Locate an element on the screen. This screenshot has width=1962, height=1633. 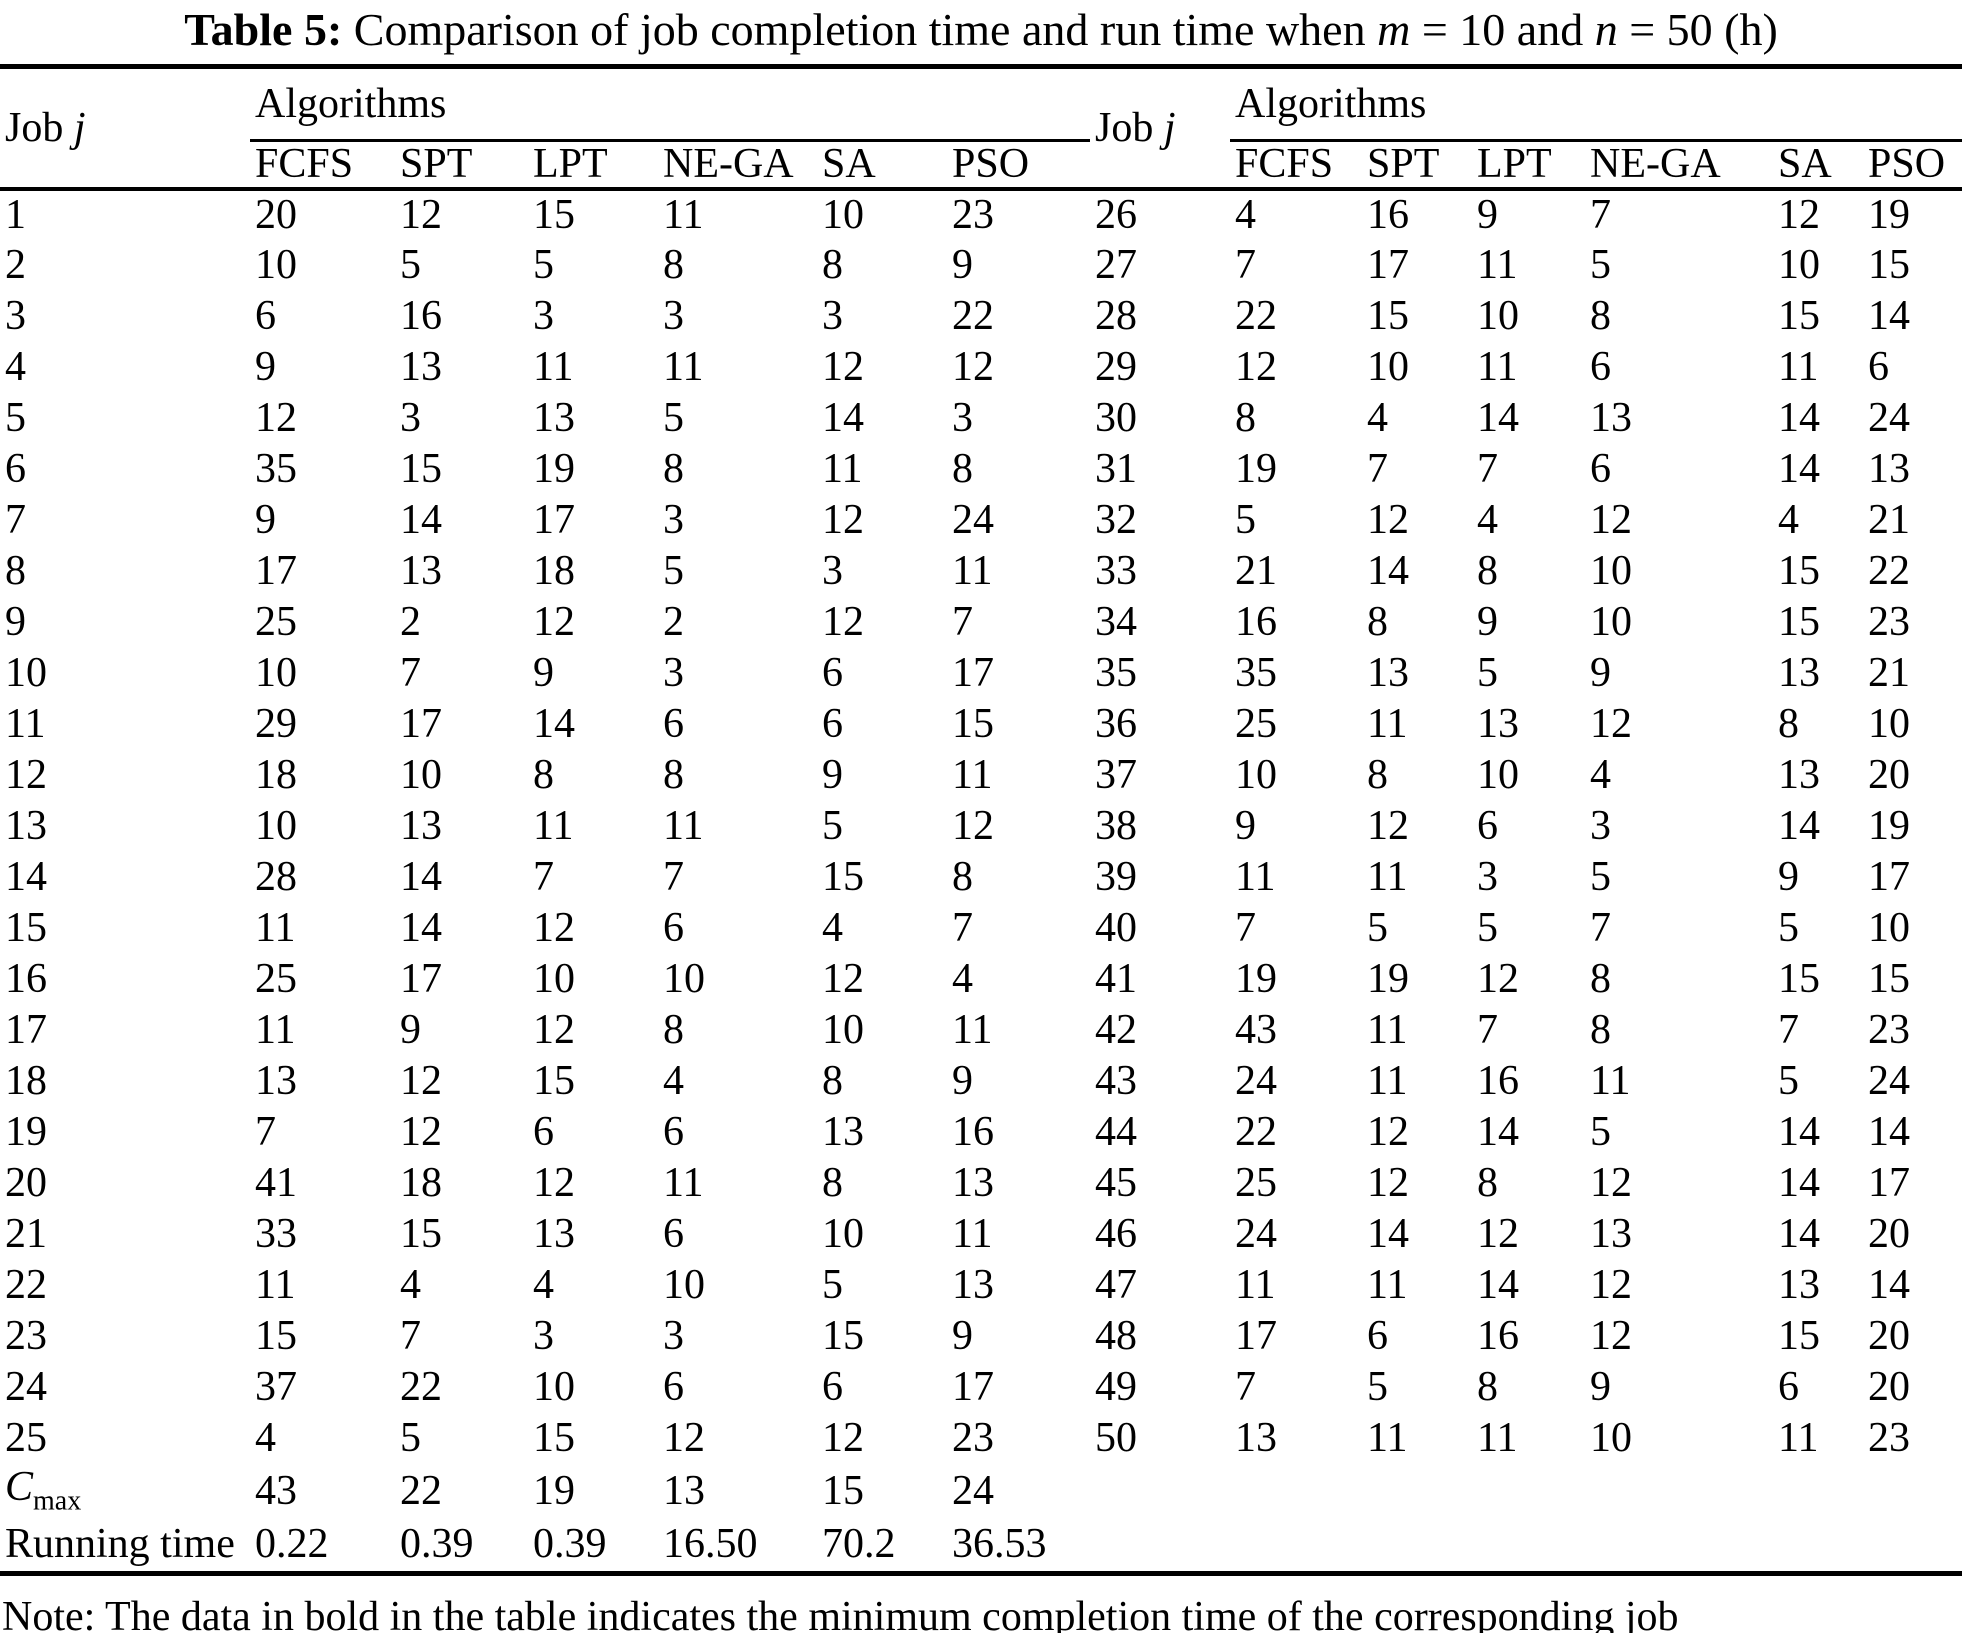
job-header-left: Job j is located at coordinates (125, 128).